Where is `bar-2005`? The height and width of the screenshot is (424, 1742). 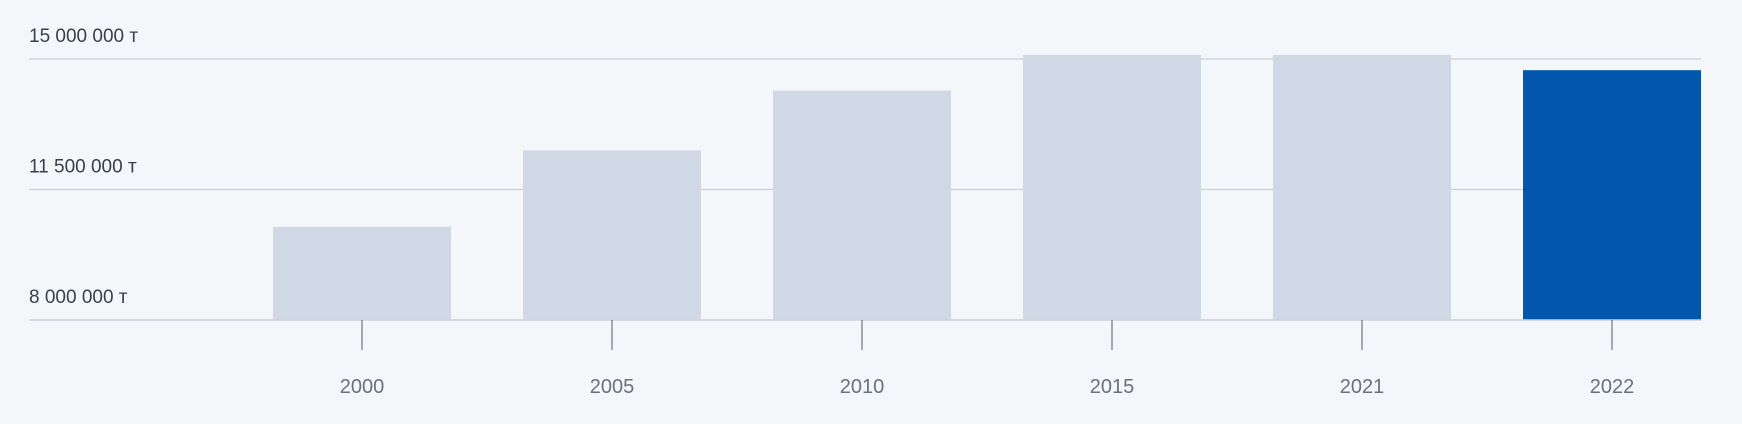
bar-2005 is located at coordinates (612, 235).